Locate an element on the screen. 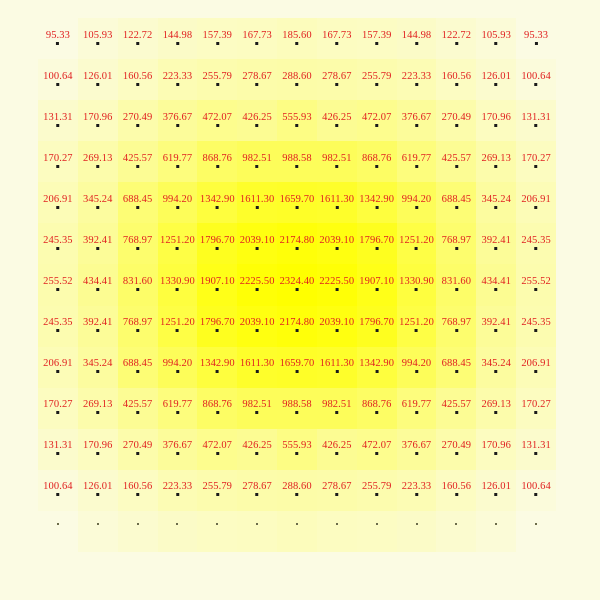 The width and height of the screenshot is (600, 600). heatmap-annotation is located at coordinates (376, 524).